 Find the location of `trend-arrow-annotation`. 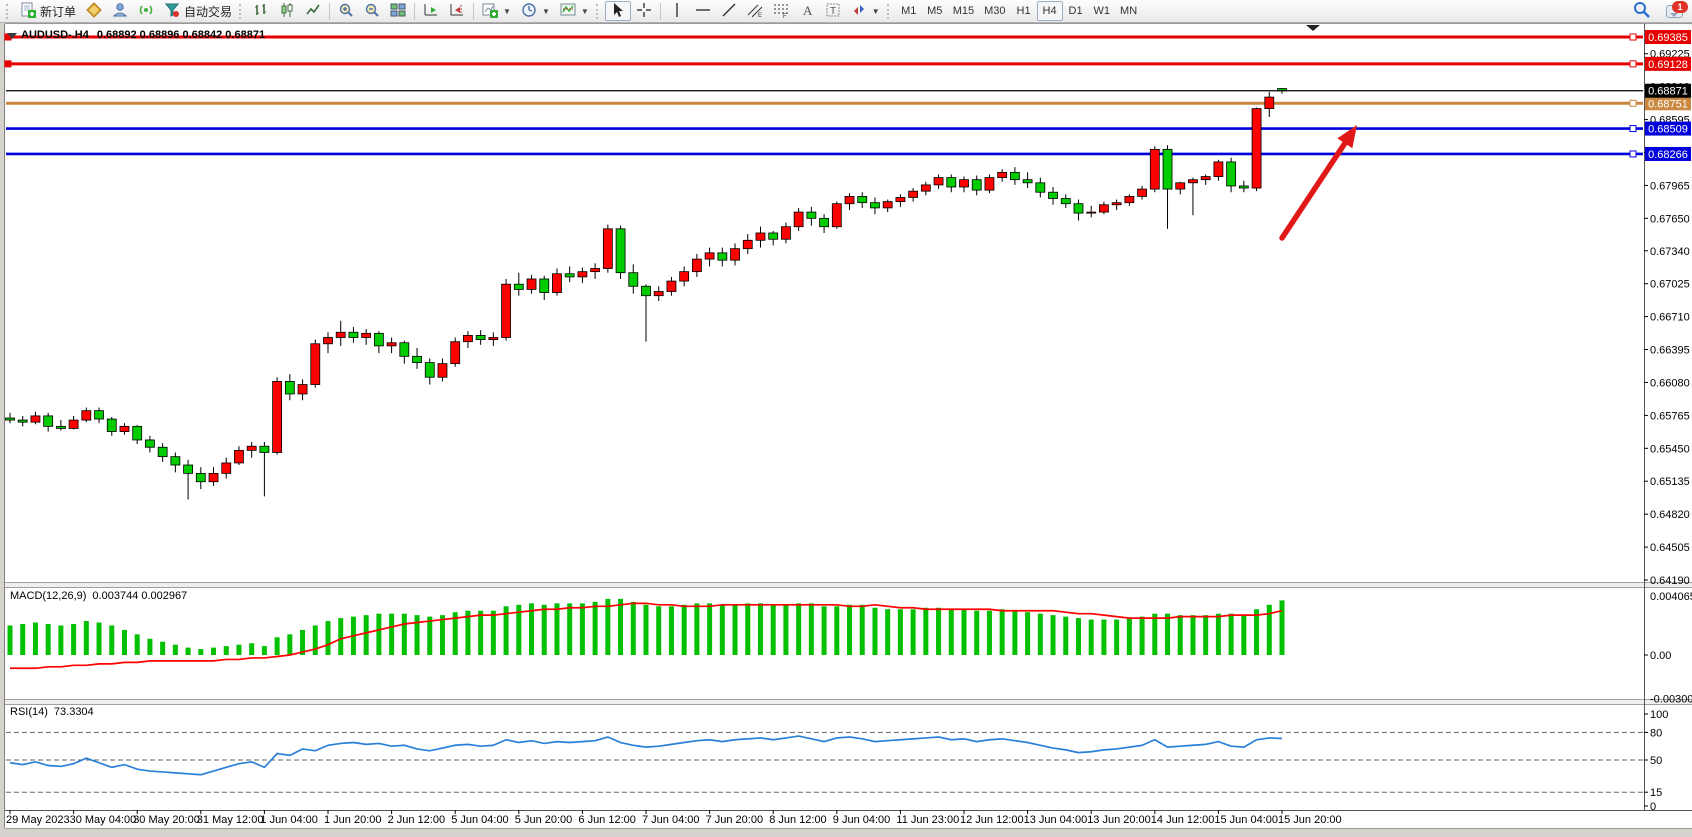

trend-arrow-annotation is located at coordinates (1318, 183).